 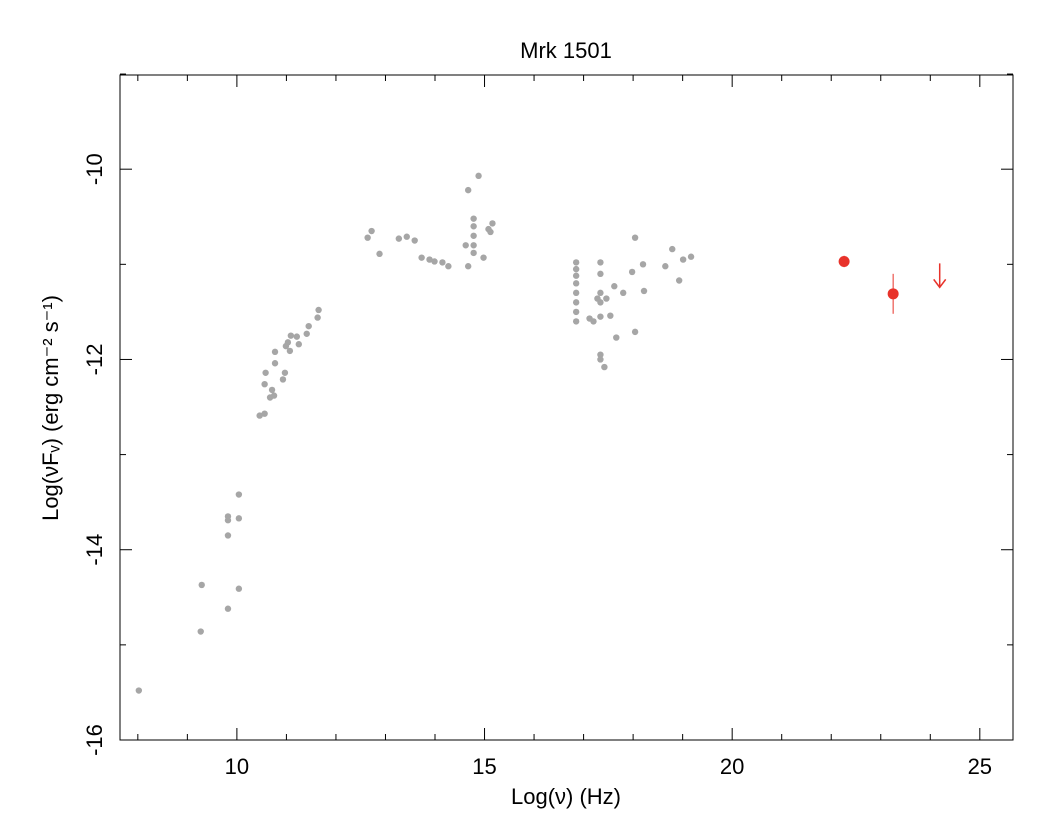 What do you see at coordinates (940, 276) in the screenshot?
I see `upper-limit-arrow` at bounding box center [940, 276].